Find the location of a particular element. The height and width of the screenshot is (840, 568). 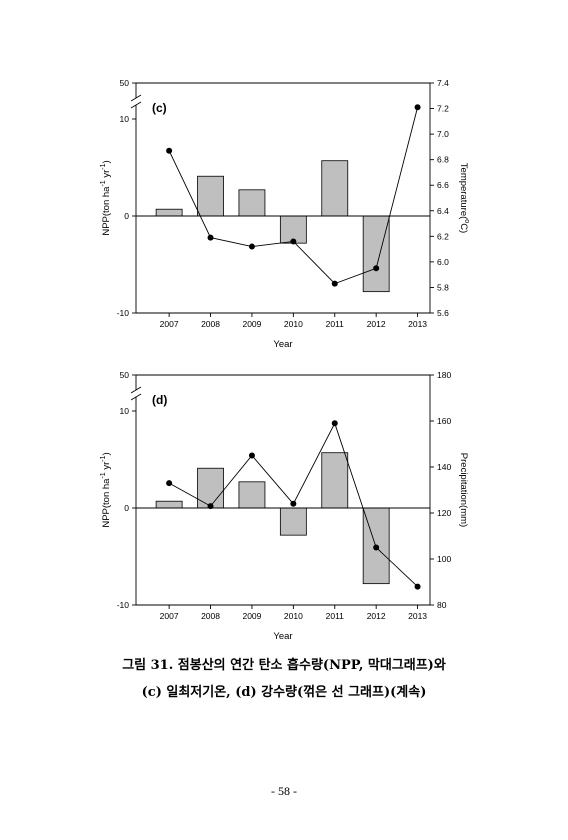

chart-d-x-tick-label-2011: 2011 is located at coordinates (335, 616).